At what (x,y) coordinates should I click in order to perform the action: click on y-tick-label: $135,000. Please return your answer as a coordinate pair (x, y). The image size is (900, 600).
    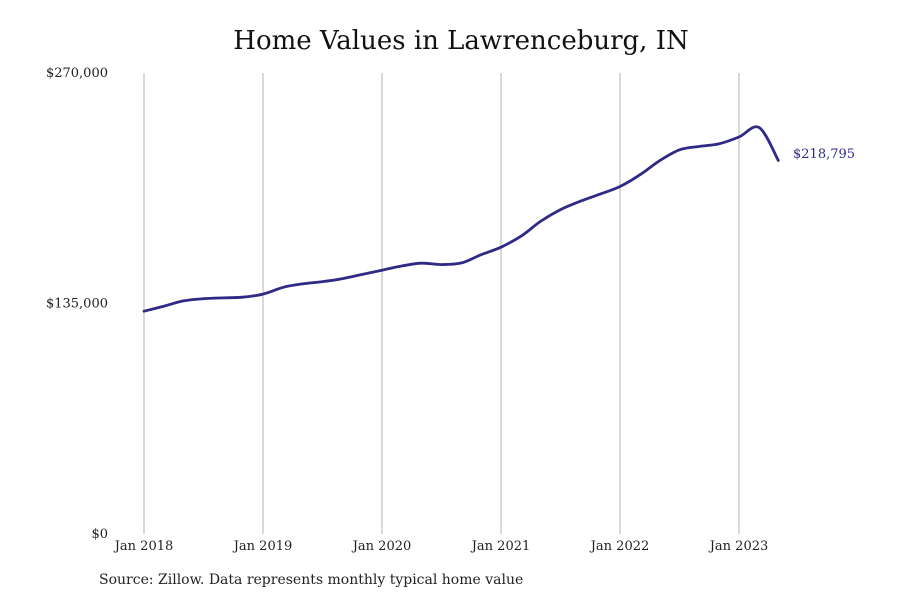
    Looking at the image, I should click on (77, 304).